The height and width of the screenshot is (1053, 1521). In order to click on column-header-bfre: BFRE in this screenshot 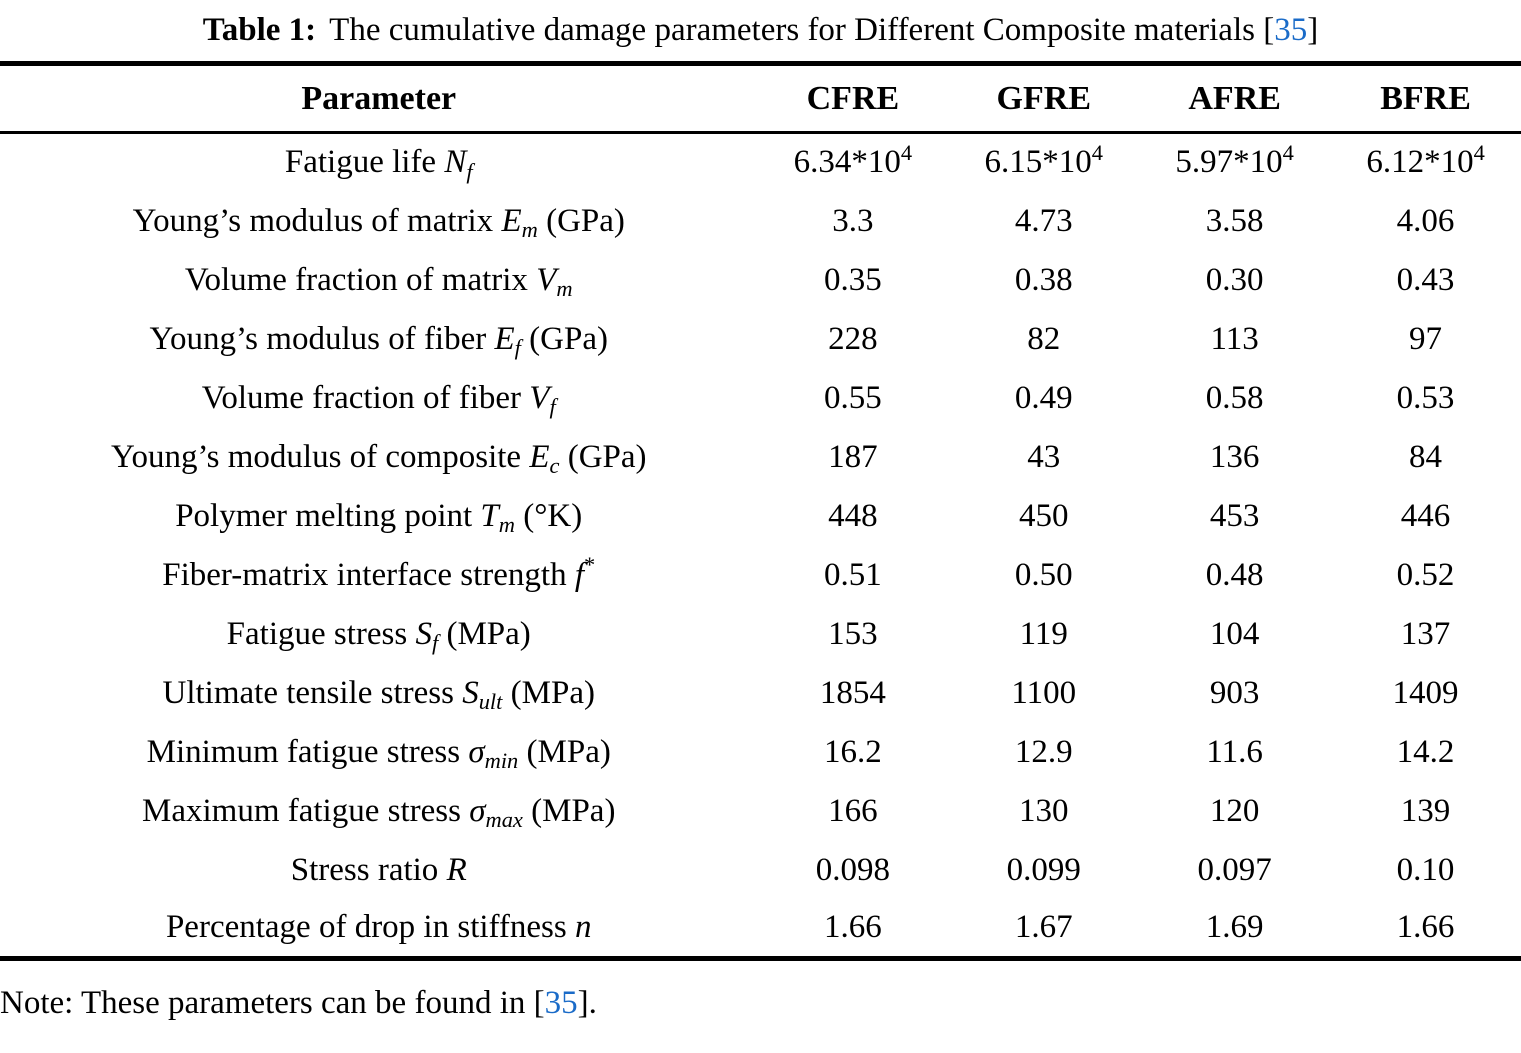, I will do `click(1425, 98)`.